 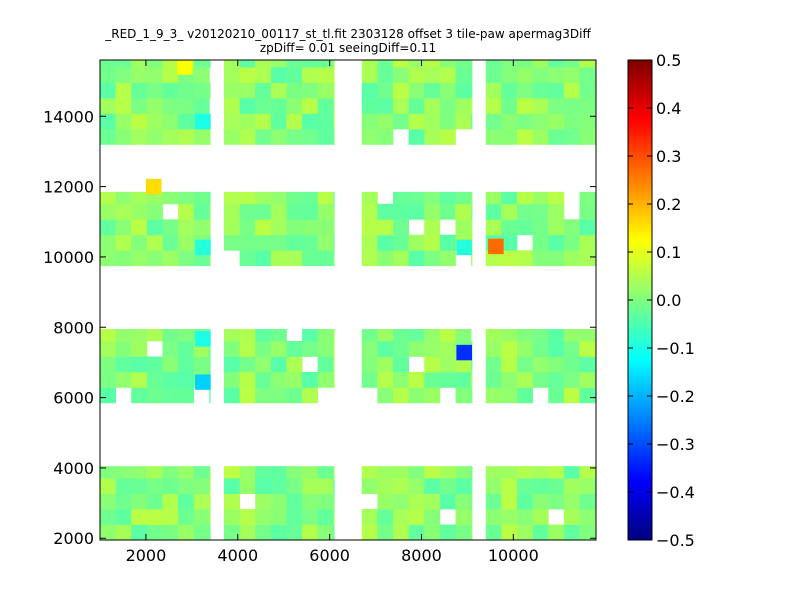 What do you see at coordinates (661, 300) in the screenshot?
I see `colorbar-axis: 0.5 0.4 0.3 0.2 0.1 0.0 −0.1 −0.2 −0.3 −0.4 −0.5` at bounding box center [661, 300].